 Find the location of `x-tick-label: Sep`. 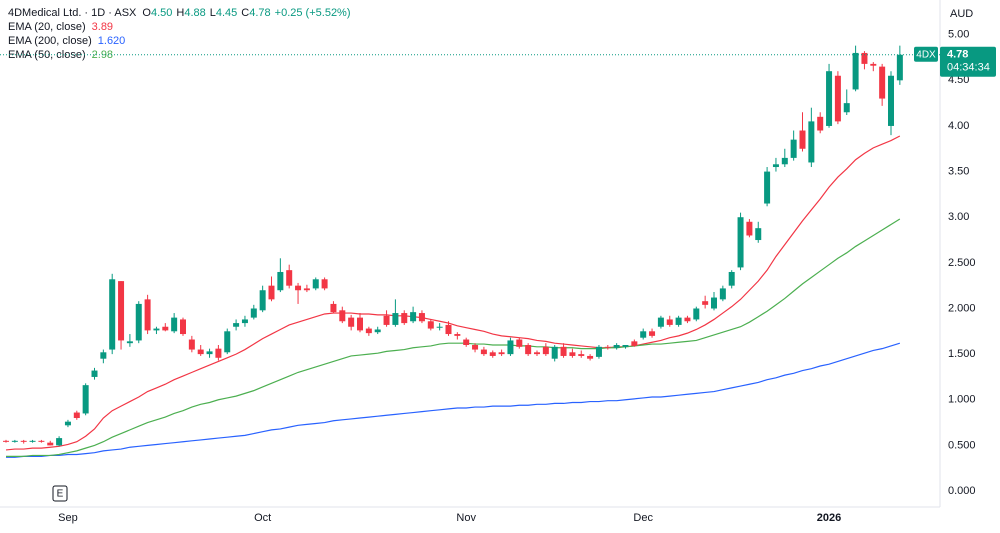

x-tick-label: Sep is located at coordinates (68, 518).